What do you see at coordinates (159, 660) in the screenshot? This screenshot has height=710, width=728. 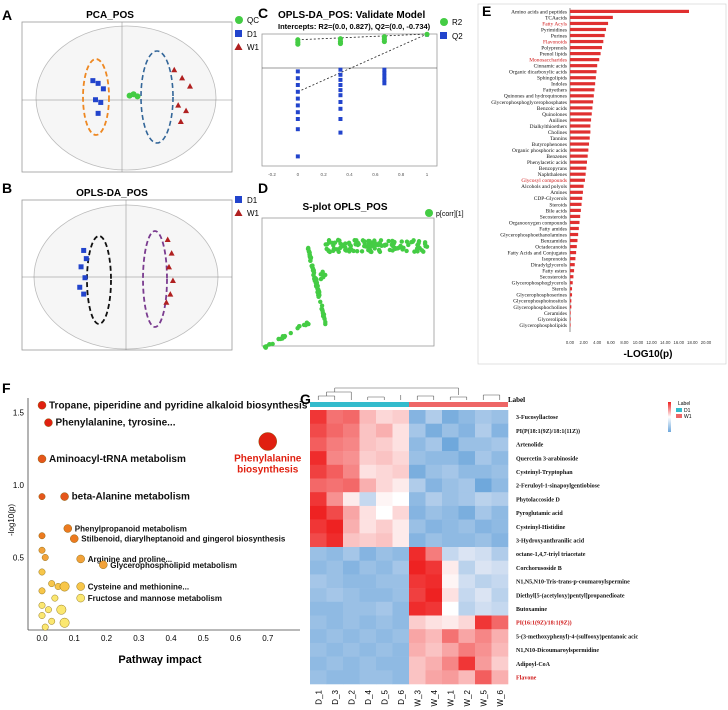 I see `x-axis-title-f: Pathway impact` at bounding box center [159, 660].